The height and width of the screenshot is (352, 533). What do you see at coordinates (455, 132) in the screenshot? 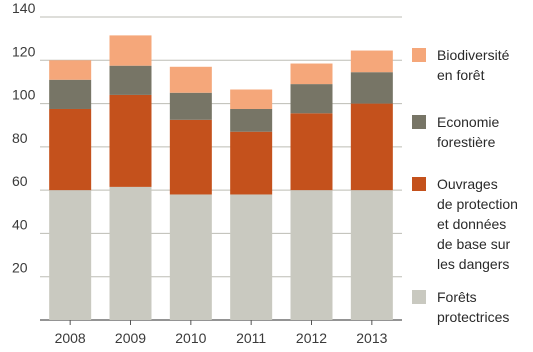
I see `legend-item: Economie forestière` at bounding box center [455, 132].